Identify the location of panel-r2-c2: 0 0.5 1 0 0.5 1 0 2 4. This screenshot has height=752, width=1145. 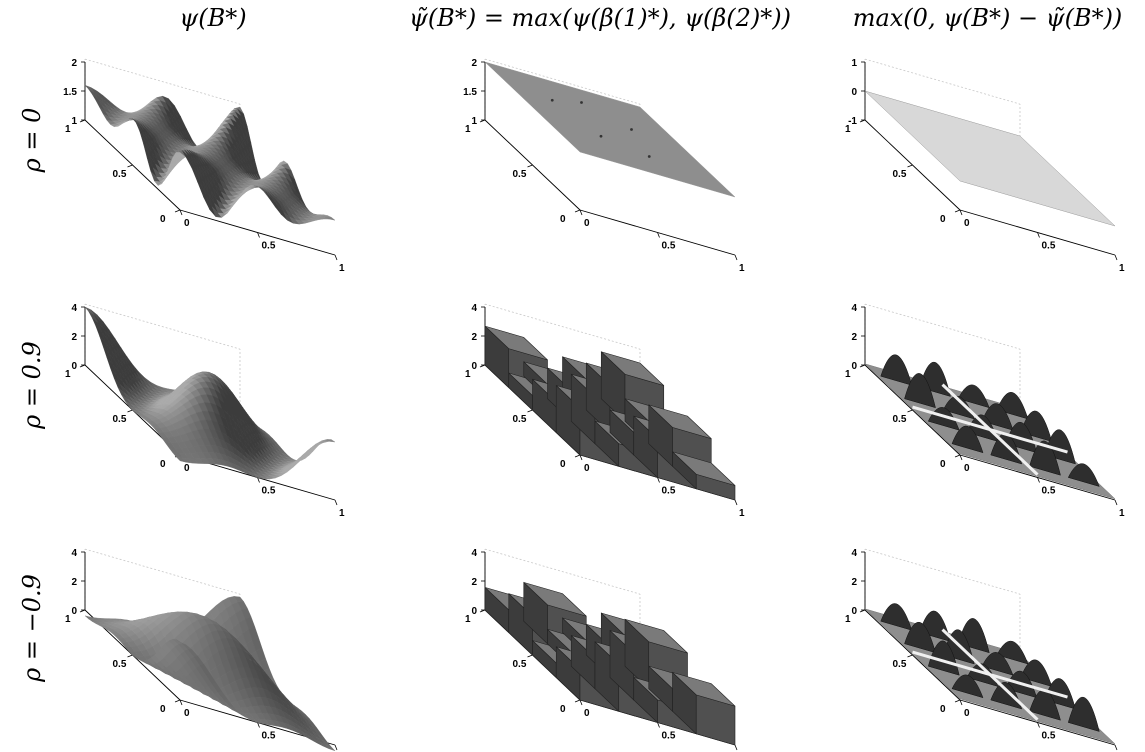
(615, 404).